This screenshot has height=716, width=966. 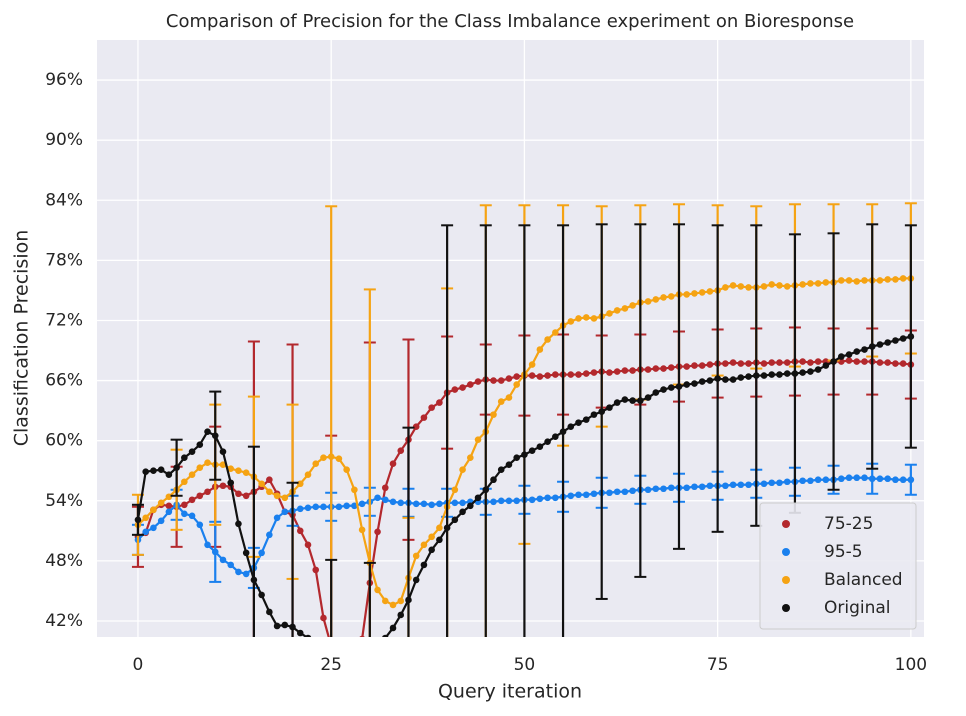 I want to click on x-tick-label: 25, so click(x=331, y=665).